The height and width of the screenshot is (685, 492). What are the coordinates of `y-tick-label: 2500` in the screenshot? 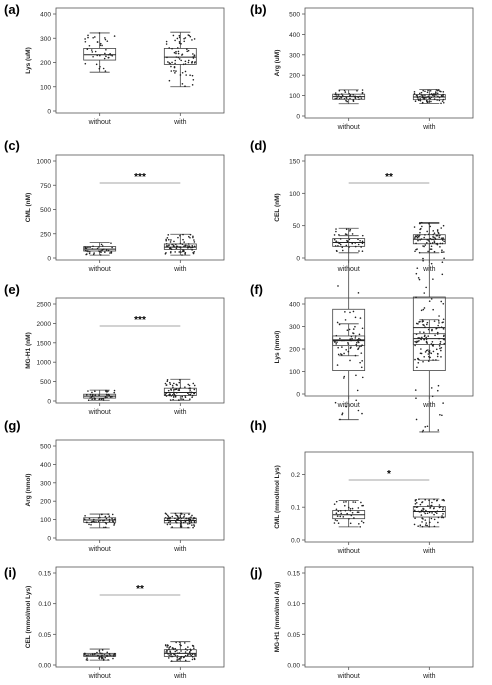 It's located at (44, 305).